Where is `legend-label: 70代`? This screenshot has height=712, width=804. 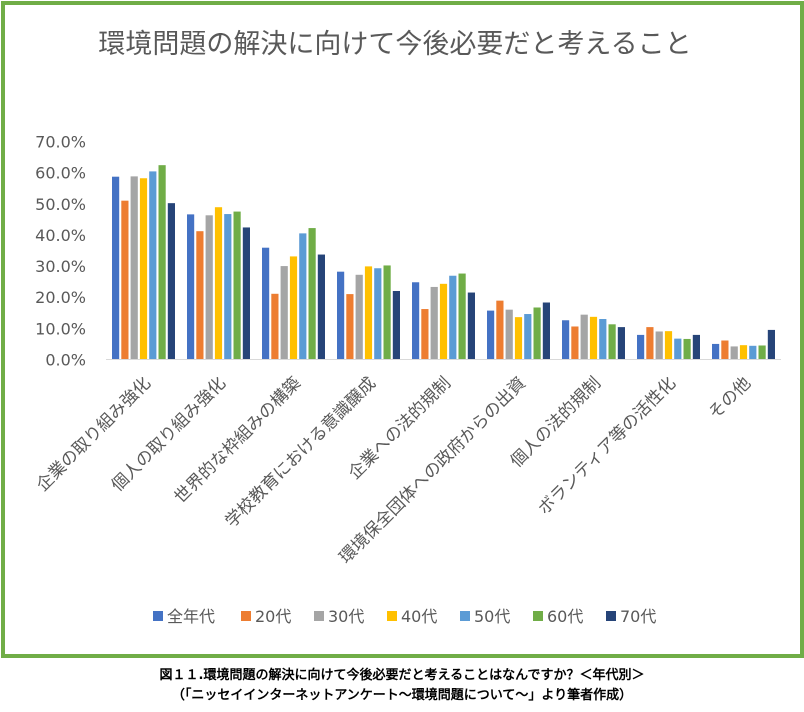
legend-label: 70代 is located at coordinates (638, 616).